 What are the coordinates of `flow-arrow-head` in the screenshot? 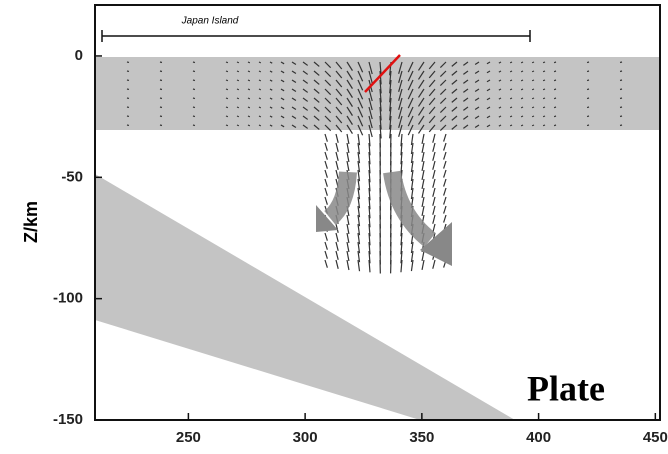 It's located at (327, 218).